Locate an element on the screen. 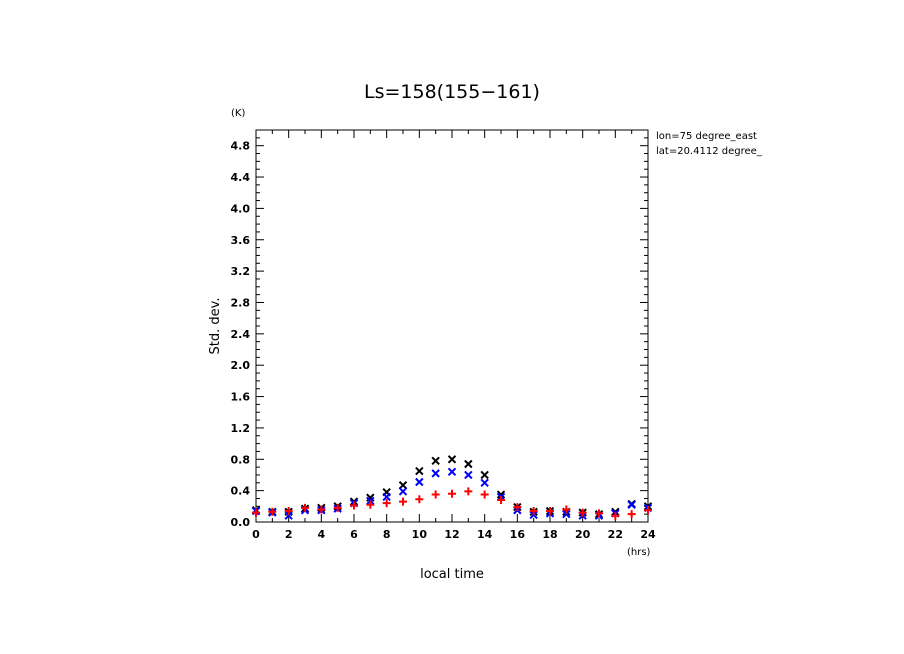 The width and height of the screenshot is (904, 654). y-tick-label: 0.0 is located at coordinates (241, 522).